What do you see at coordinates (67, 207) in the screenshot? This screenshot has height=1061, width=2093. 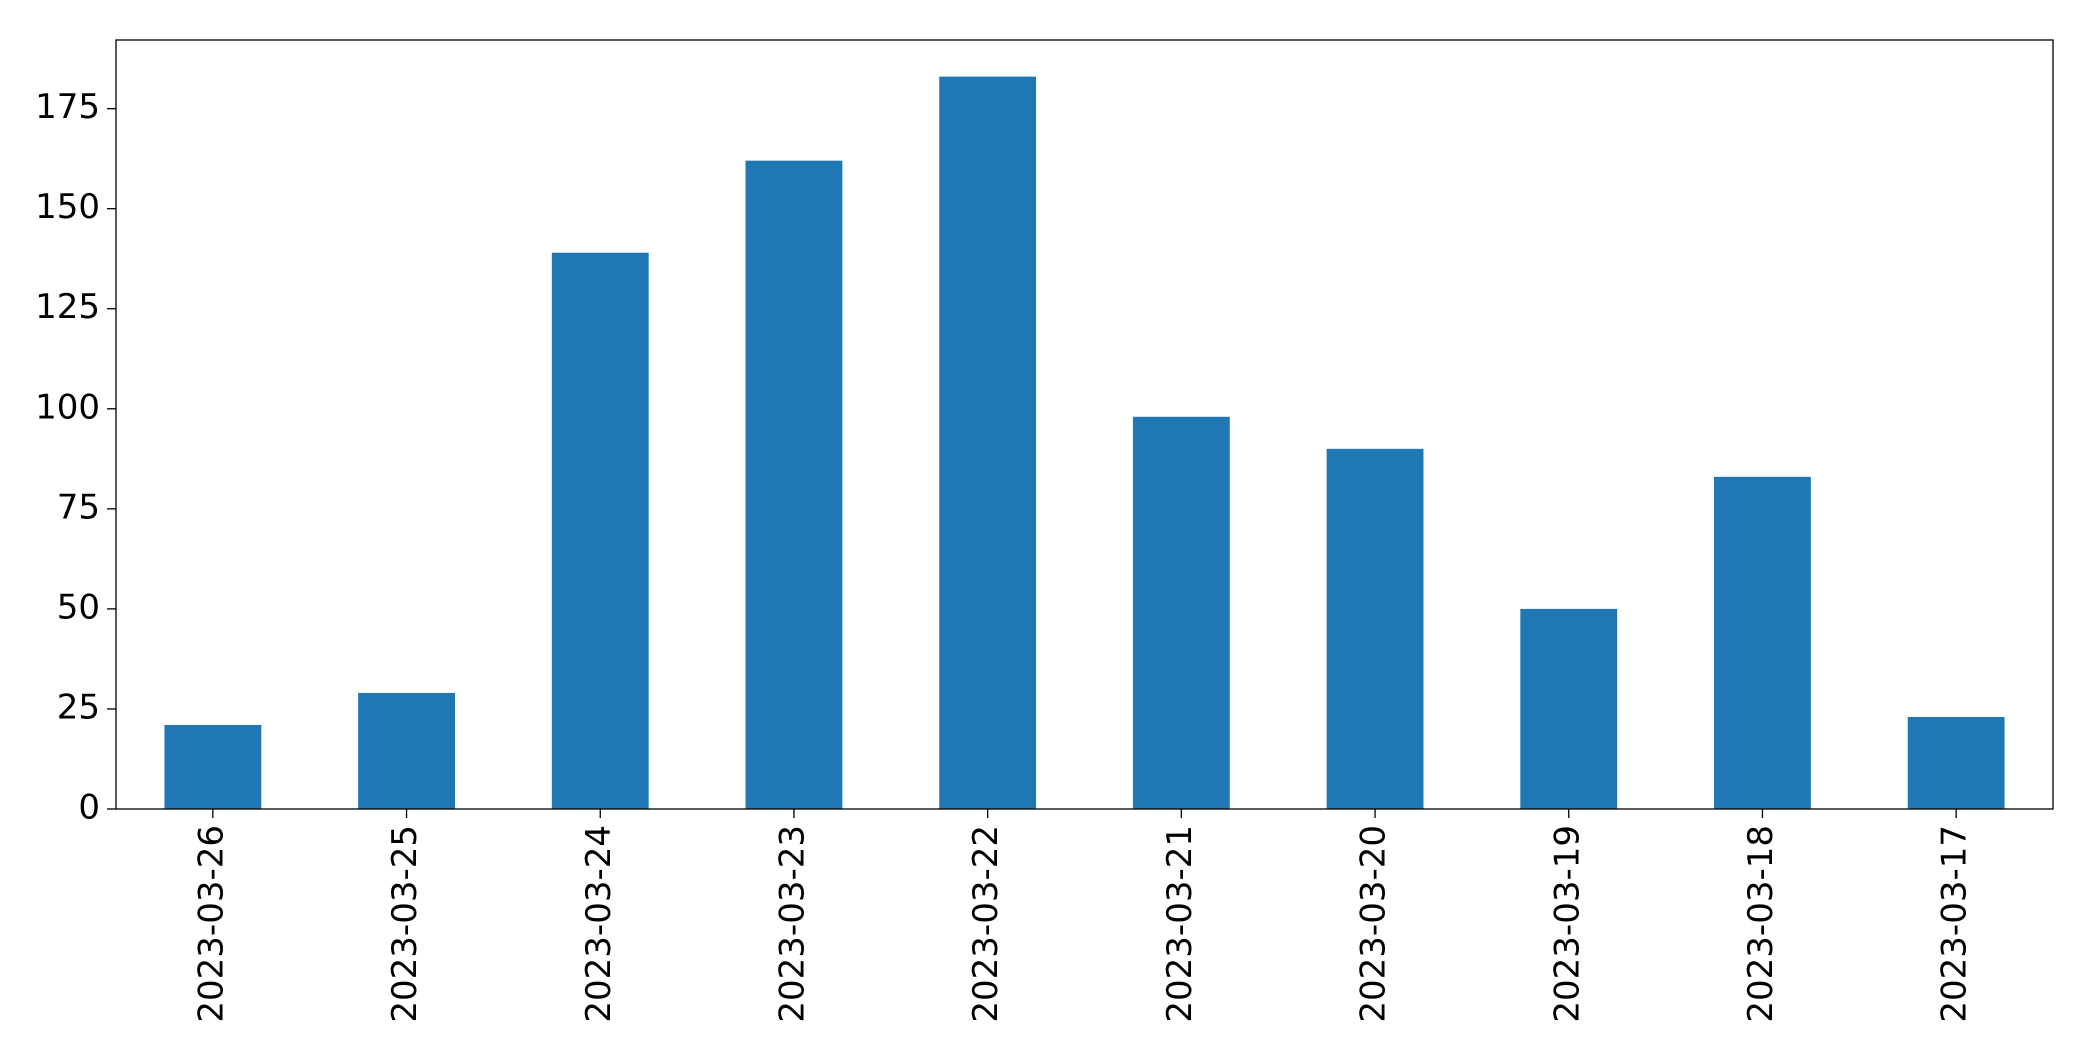 I see `y-tick-label: 150` at bounding box center [67, 207].